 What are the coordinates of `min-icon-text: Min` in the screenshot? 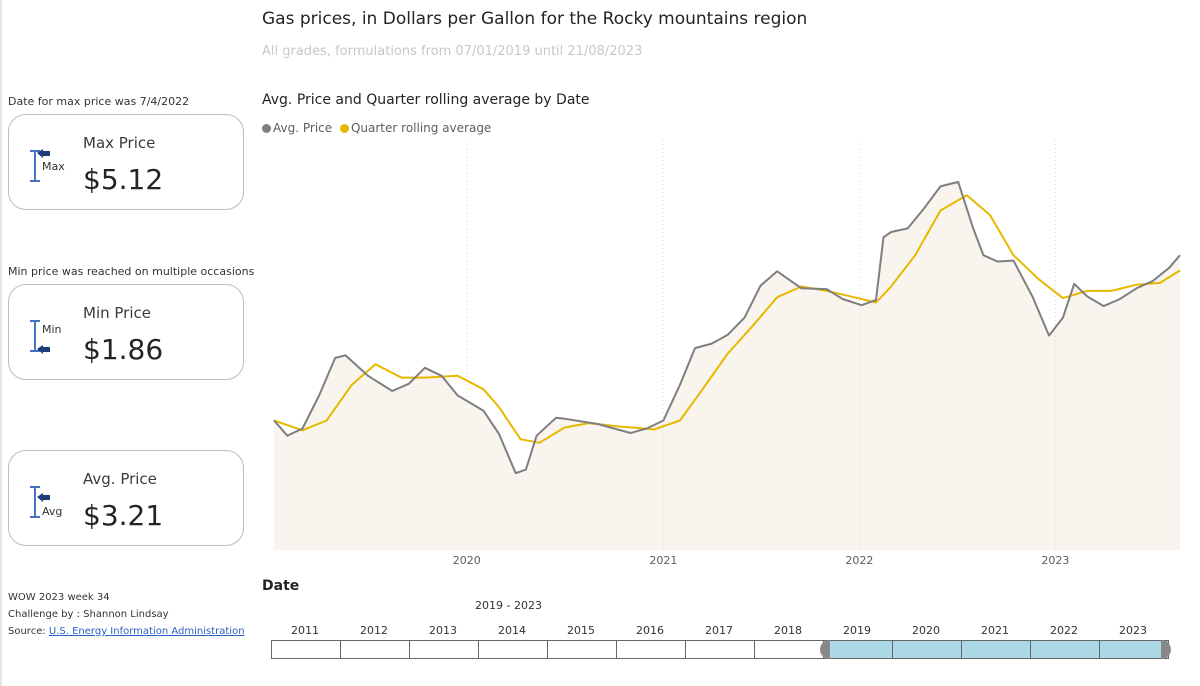 It's located at (52, 329).